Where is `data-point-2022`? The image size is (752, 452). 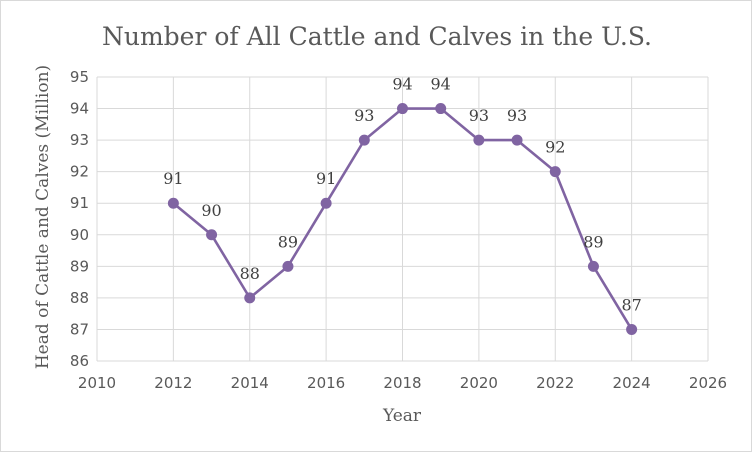 data-point-2022 is located at coordinates (555, 172).